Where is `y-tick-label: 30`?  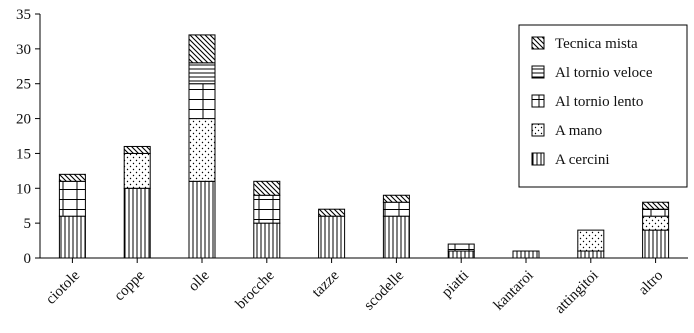
y-tick-label: 30 is located at coordinates (23, 50).